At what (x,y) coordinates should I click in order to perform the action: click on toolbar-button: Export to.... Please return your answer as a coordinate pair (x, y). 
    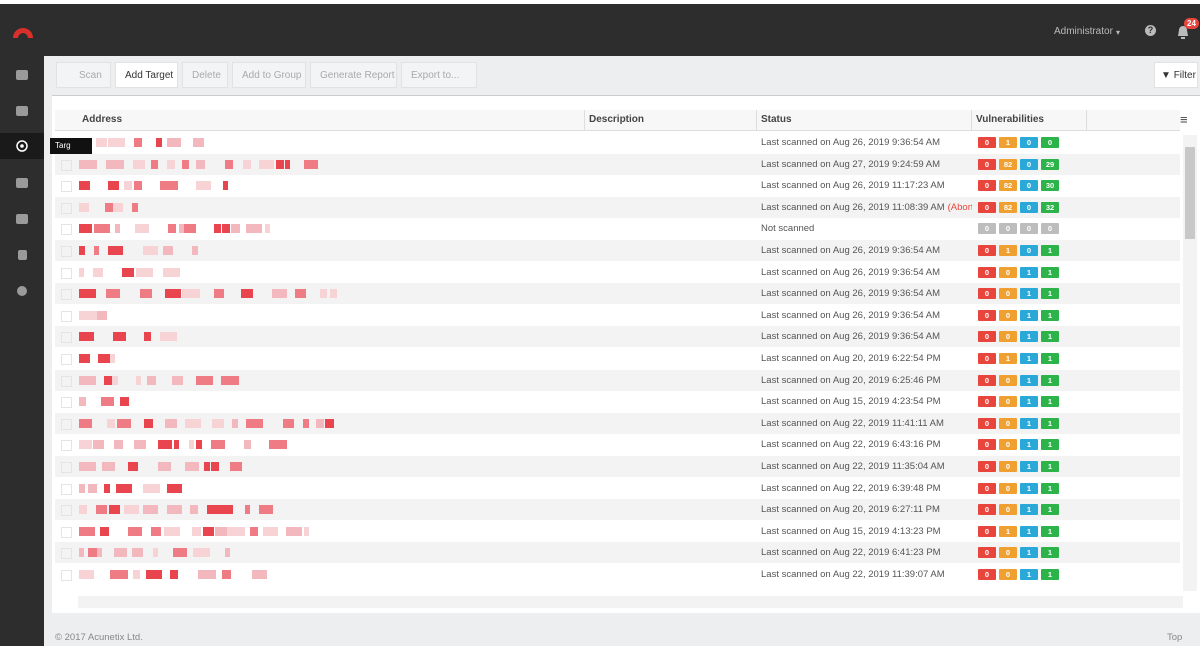
    Looking at the image, I should click on (439, 75).